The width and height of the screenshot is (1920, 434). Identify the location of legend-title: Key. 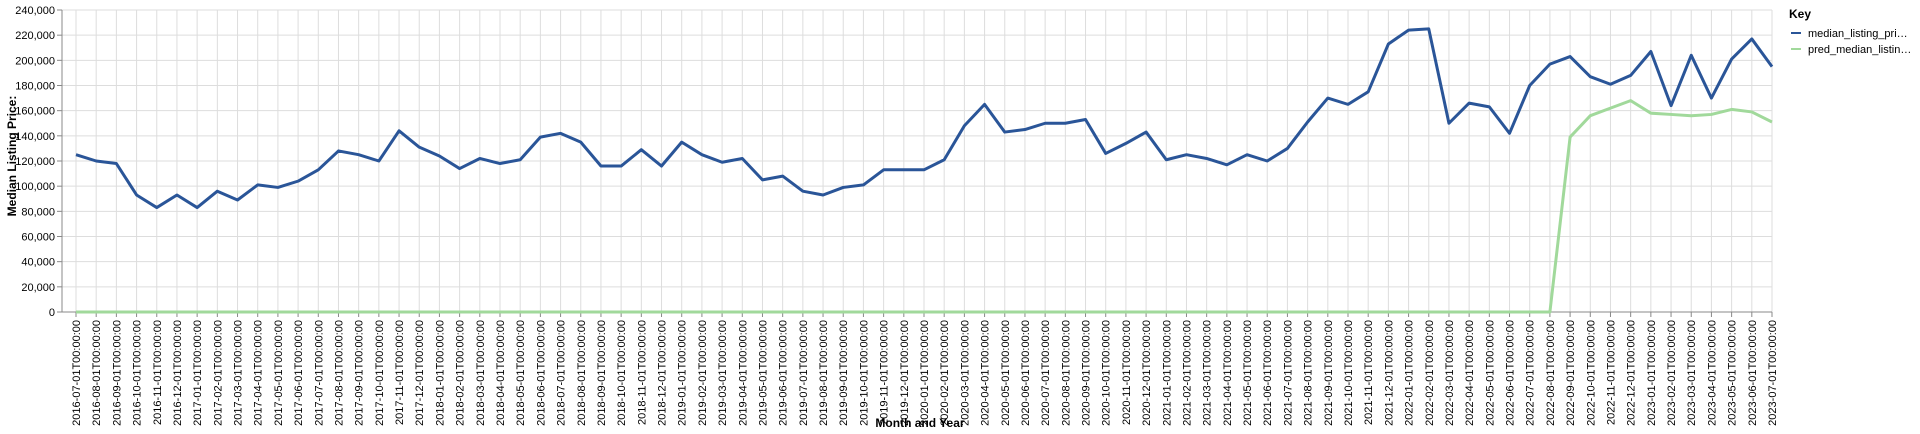
(1800, 14).